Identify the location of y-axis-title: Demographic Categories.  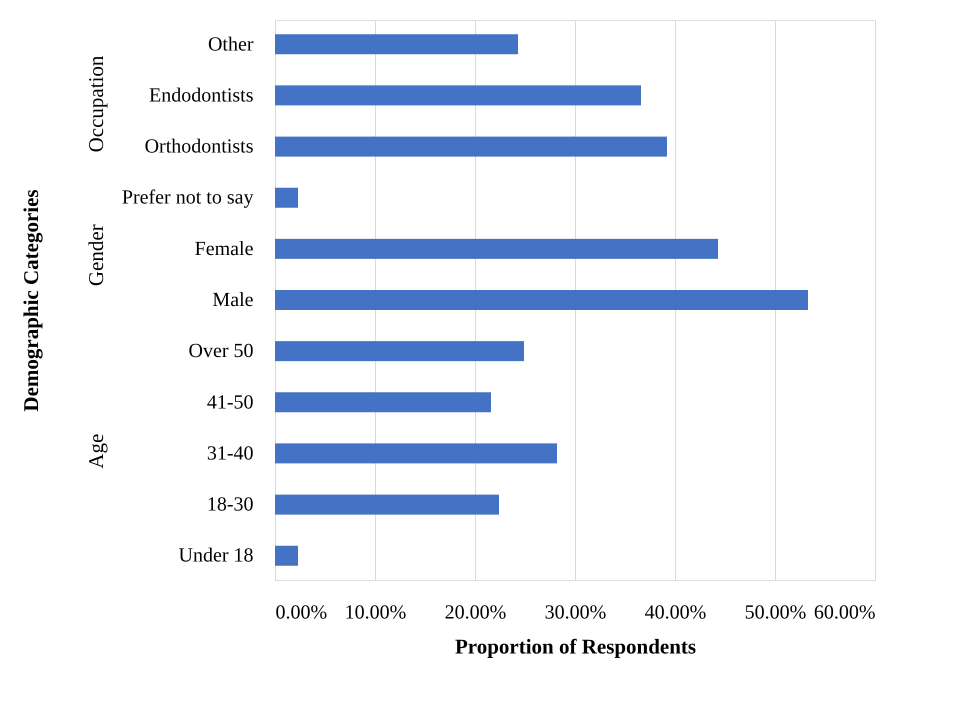
(30, 300).